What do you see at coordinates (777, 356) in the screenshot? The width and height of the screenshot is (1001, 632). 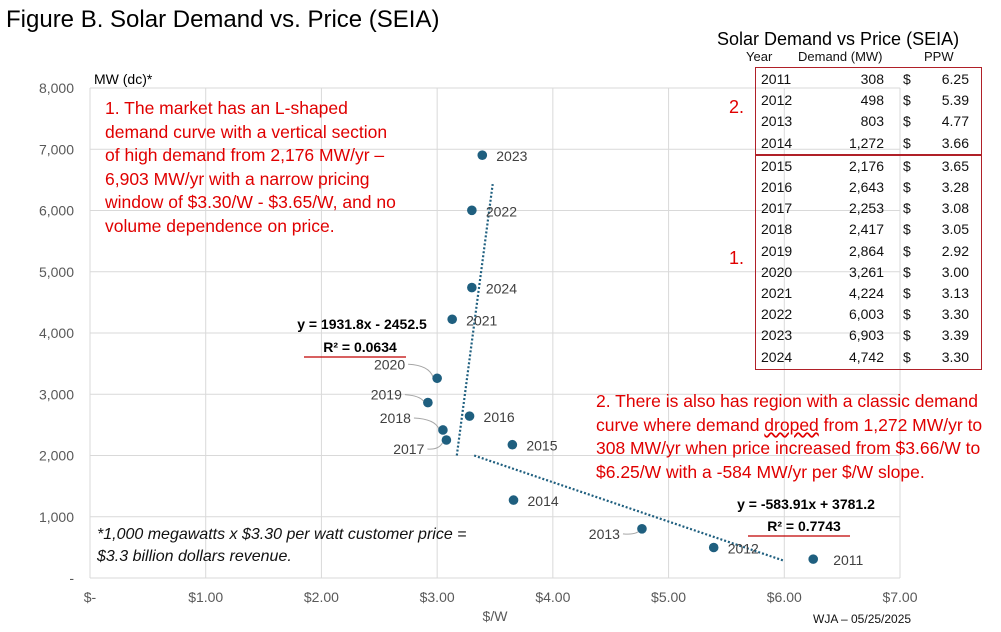 I see `cell-year: 2024` at bounding box center [777, 356].